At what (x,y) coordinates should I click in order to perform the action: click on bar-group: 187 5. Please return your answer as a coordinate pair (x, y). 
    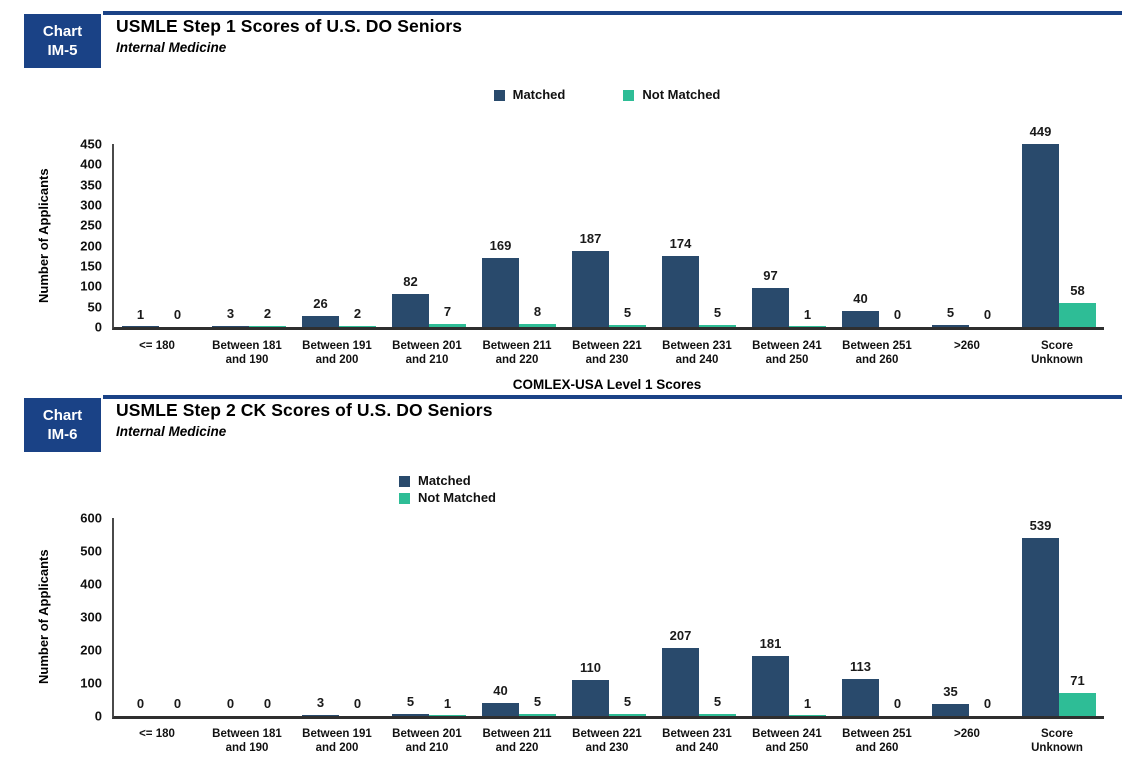
    Looking at the image, I should click on (609, 235).